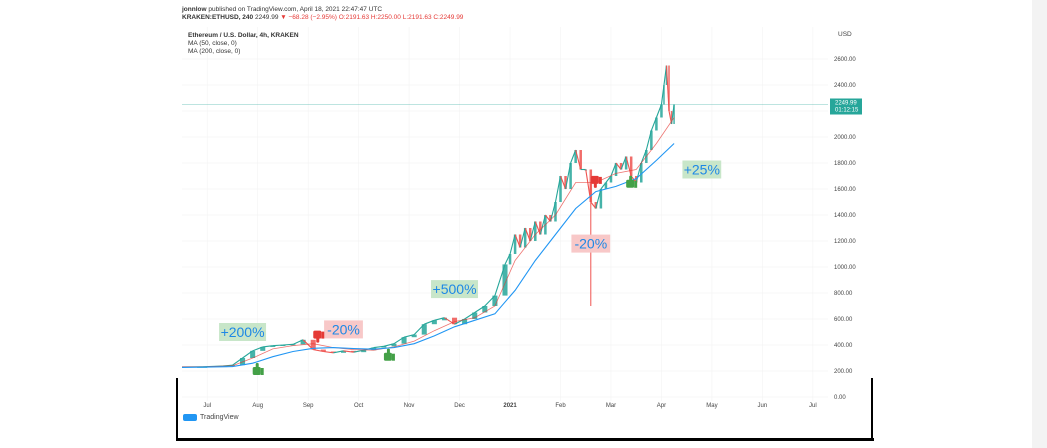  What do you see at coordinates (845, 190) in the screenshot?
I see `y-tick-label: 1600.00` at bounding box center [845, 190].